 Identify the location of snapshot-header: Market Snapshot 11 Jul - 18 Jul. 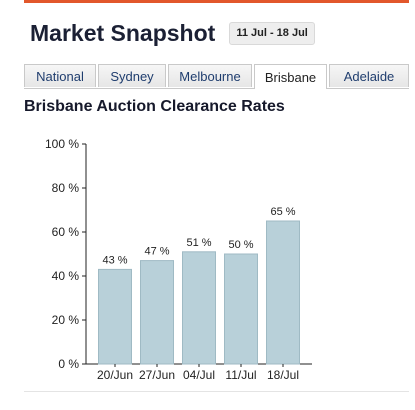
(172, 33).